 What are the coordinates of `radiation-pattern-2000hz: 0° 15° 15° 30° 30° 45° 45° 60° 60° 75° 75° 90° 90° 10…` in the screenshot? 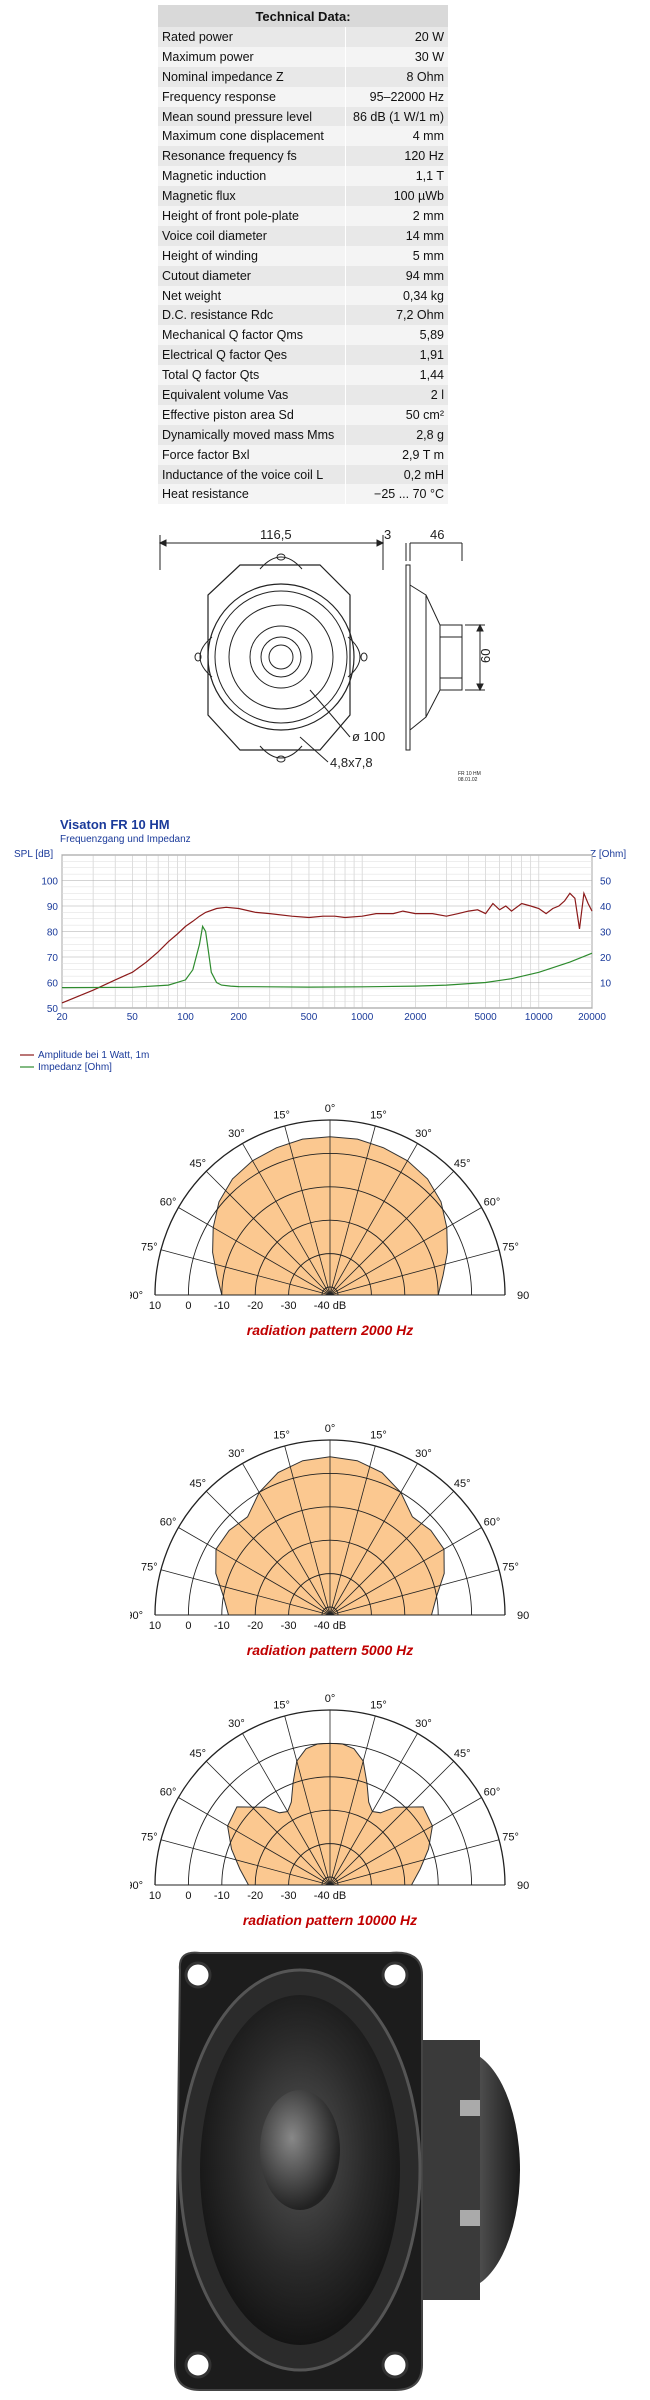 It's located at (330, 1220).